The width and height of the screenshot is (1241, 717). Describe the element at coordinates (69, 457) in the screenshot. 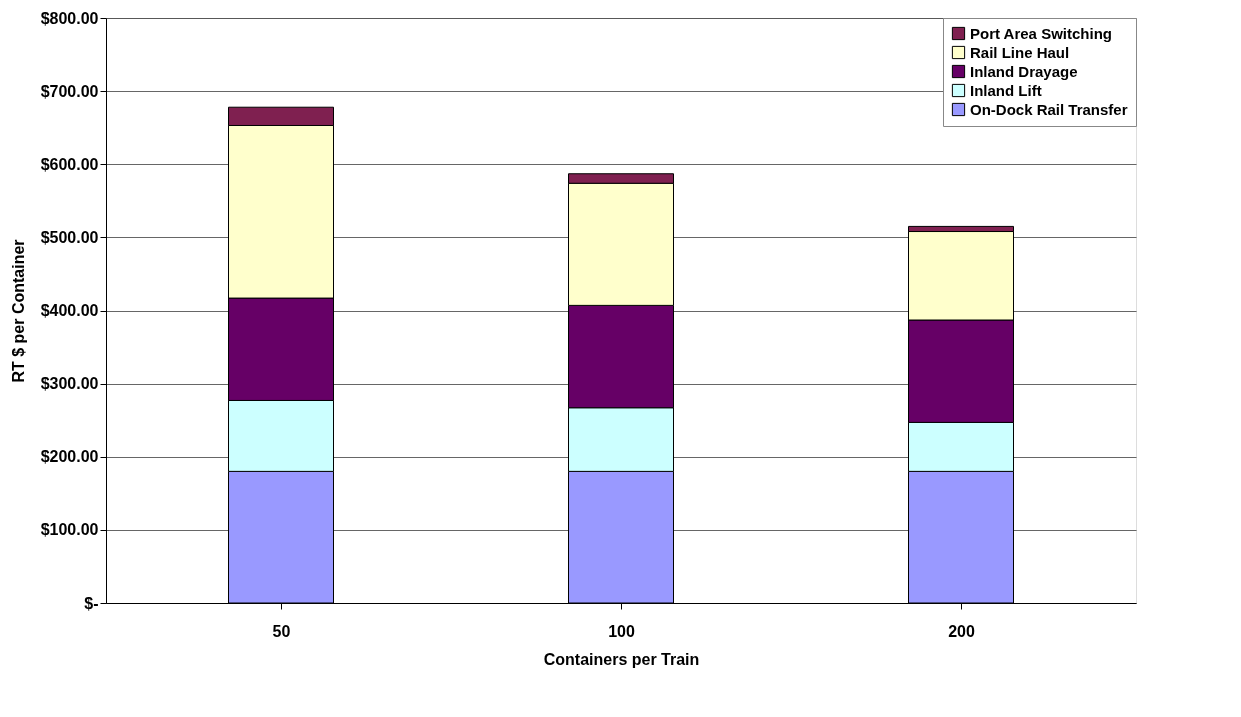

I see `y-tick-label: $200.00` at that location.